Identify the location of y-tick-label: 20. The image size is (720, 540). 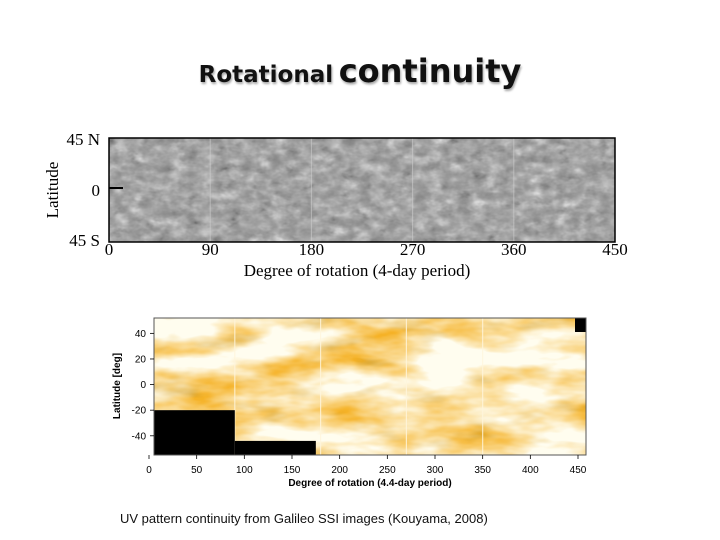
(141, 359).